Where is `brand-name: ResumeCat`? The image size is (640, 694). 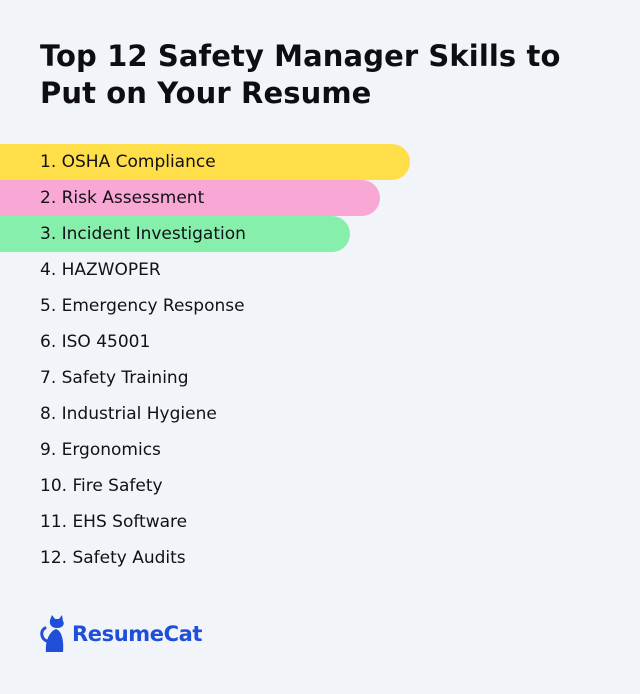
brand-name: ResumeCat is located at coordinates (137, 634).